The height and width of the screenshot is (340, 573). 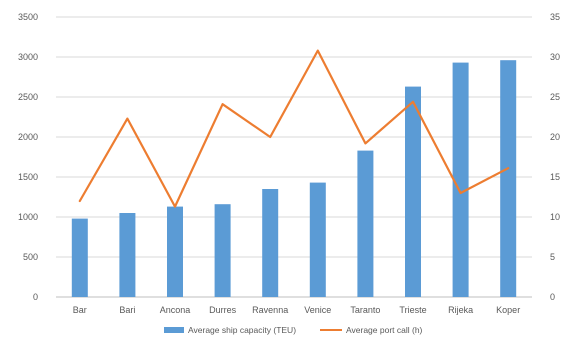 I want to click on left-axis-ticks: 0 500 1000 1500 2000 2500 3000 3500, so click(x=28, y=157).